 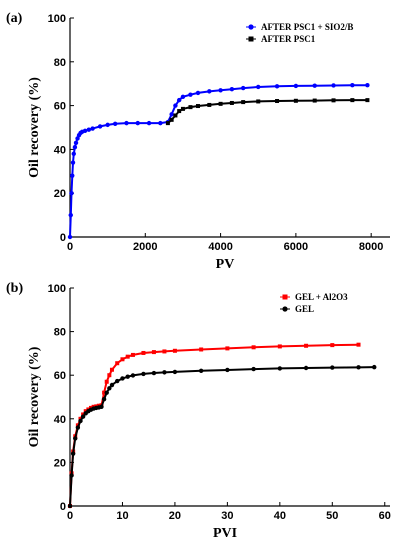 I want to click on y-tick-label: 80, so click(x=60, y=63).